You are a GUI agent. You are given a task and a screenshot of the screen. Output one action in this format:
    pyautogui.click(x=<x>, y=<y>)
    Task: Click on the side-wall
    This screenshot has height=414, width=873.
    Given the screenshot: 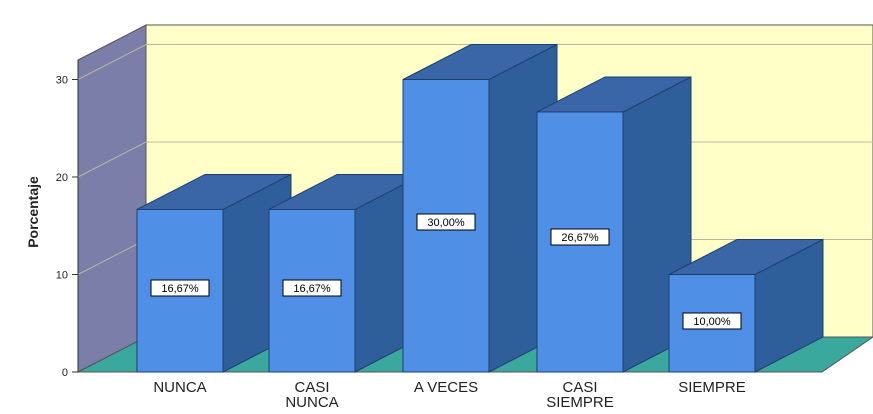 What is the action you would take?
    pyautogui.click(x=112, y=198)
    